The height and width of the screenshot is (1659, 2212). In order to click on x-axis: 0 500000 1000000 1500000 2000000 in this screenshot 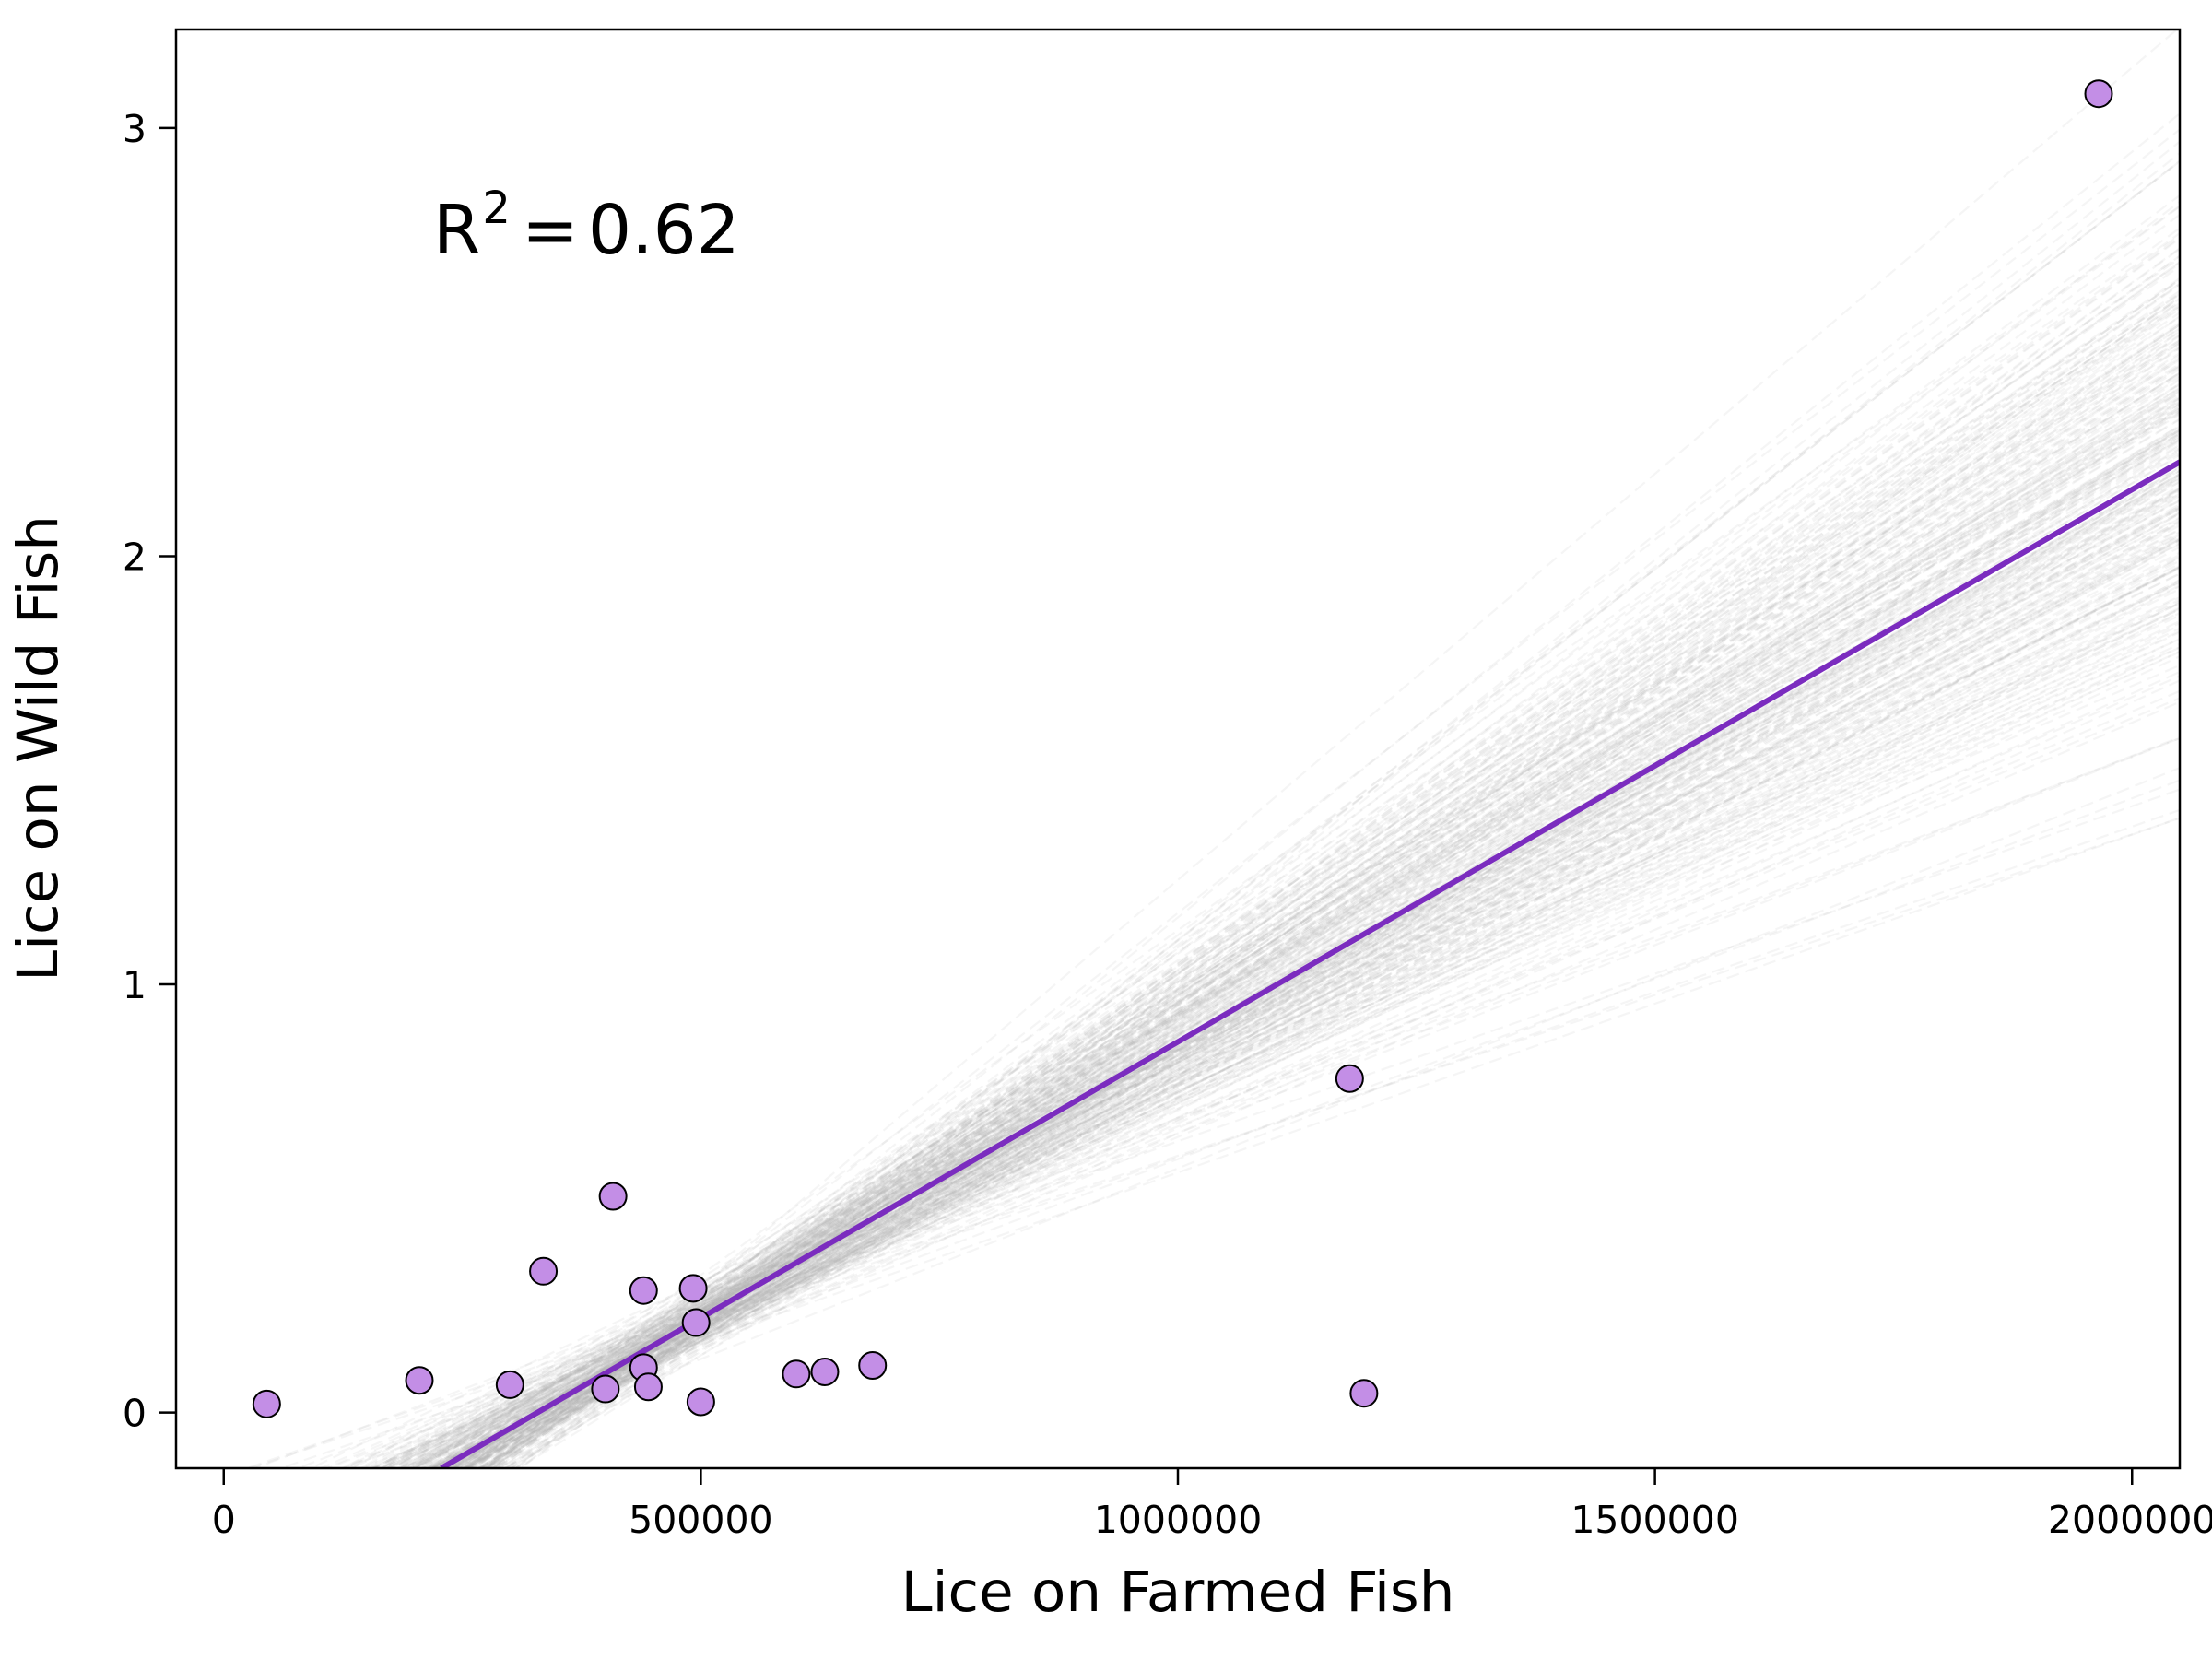, I will do `click(1212, 1505)`.